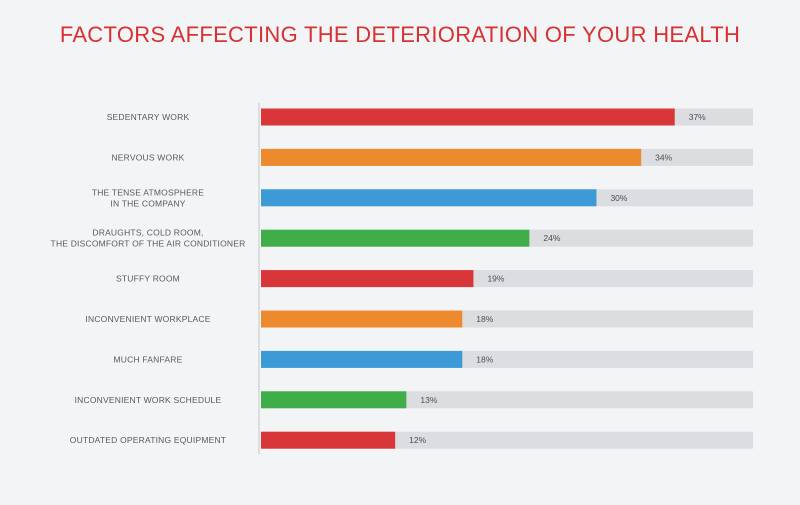 The width and height of the screenshot is (800, 505). What do you see at coordinates (551, 238) in the screenshot?
I see `value-label: 24%` at bounding box center [551, 238].